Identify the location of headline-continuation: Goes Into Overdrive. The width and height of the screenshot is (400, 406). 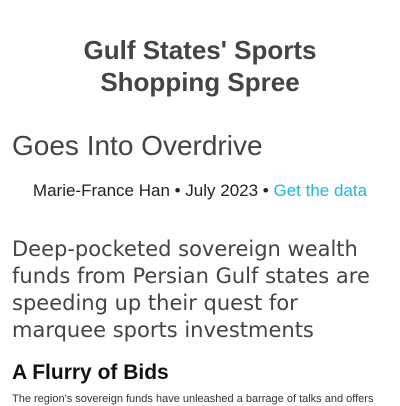
(137, 145).